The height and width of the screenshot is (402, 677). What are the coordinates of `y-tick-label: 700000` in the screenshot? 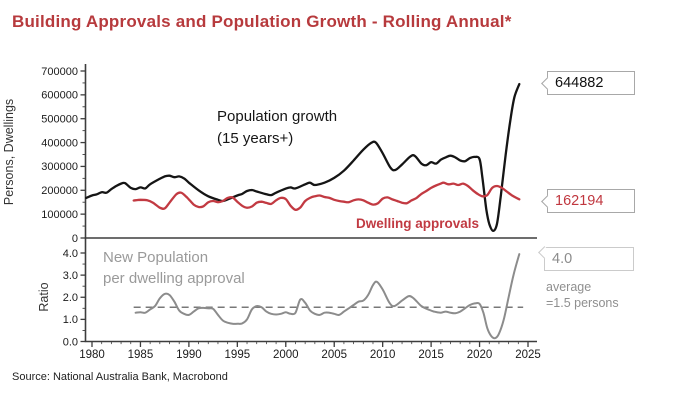 It's located at (59, 72).